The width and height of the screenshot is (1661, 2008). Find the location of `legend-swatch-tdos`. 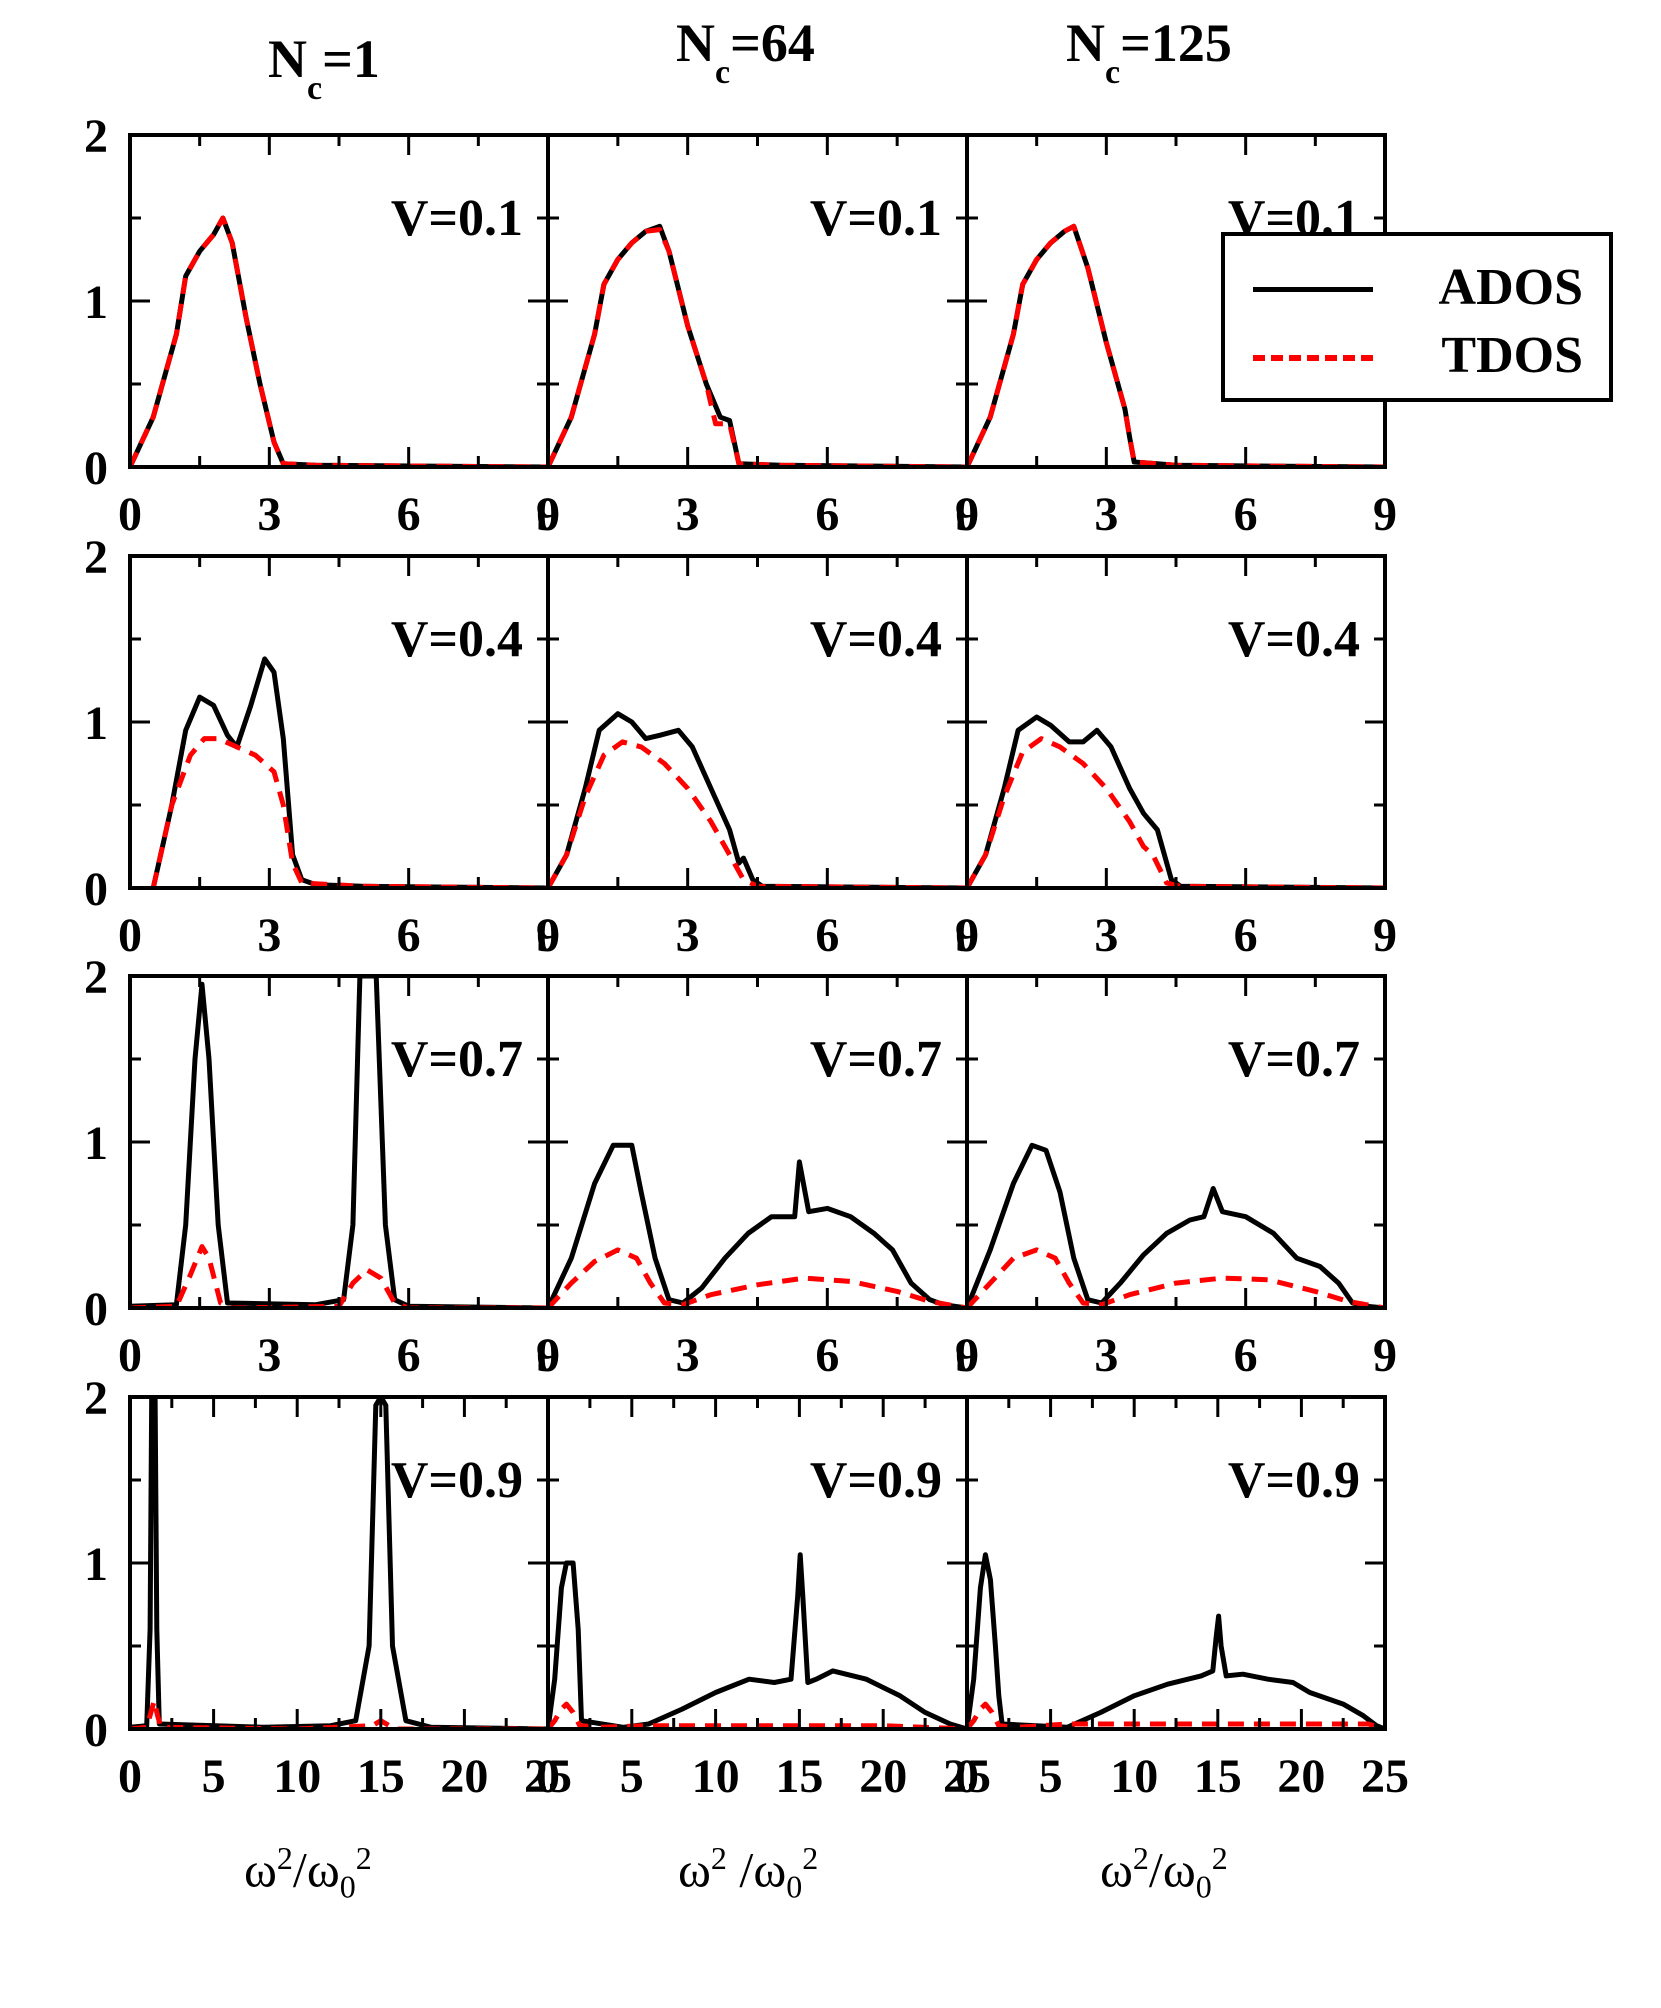

legend-swatch-tdos is located at coordinates (1313, 358).